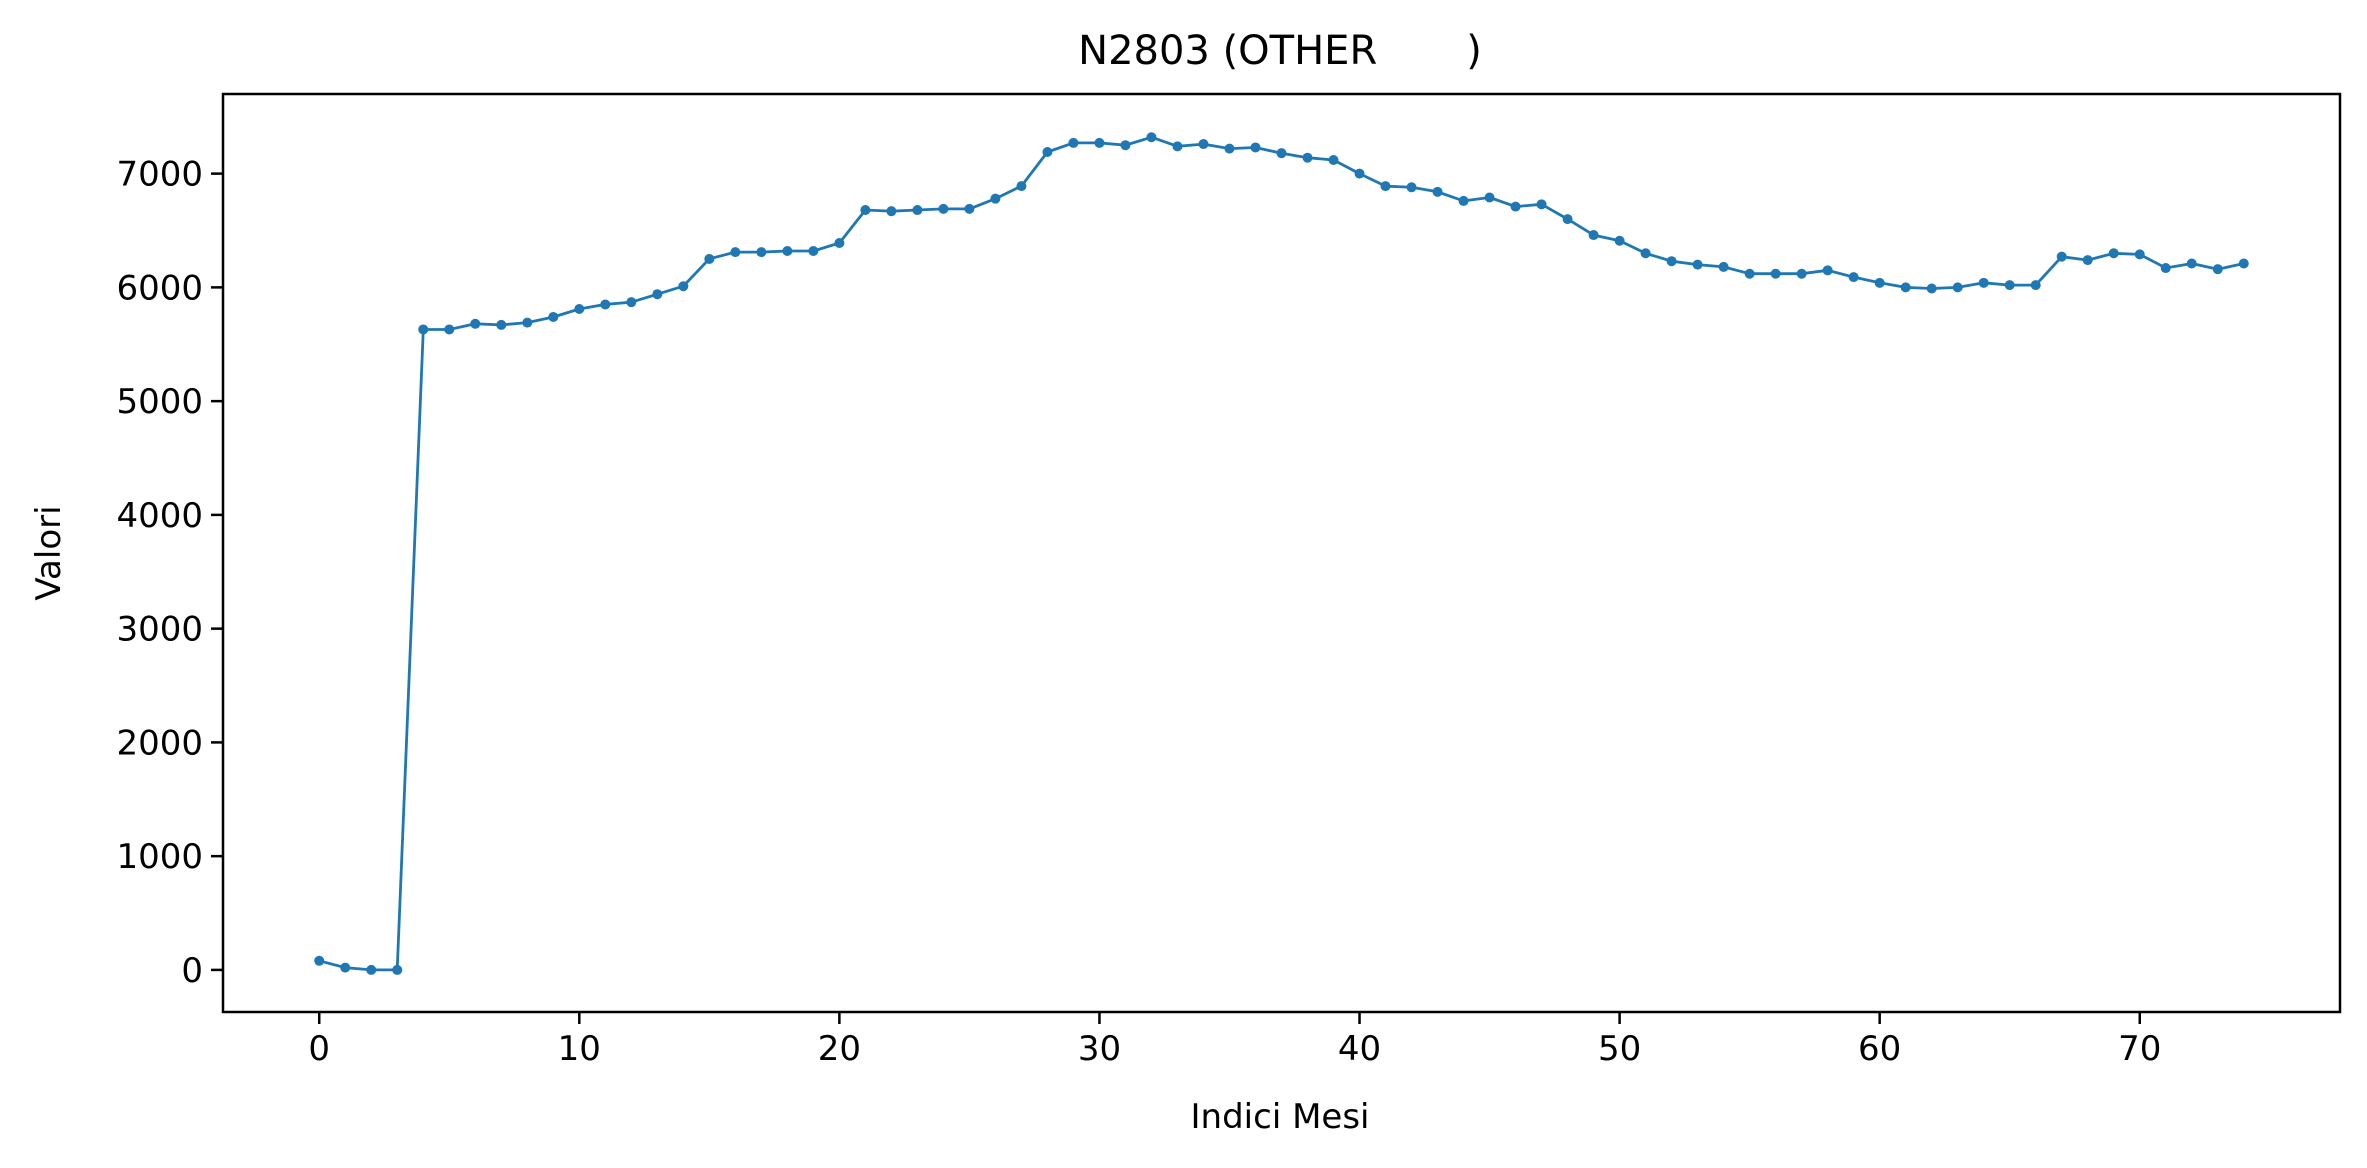 The width and height of the screenshot is (2367, 1168). What do you see at coordinates (1099, 1049) in the screenshot?
I see `x-tick-label: 30` at bounding box center [1099, 1049].